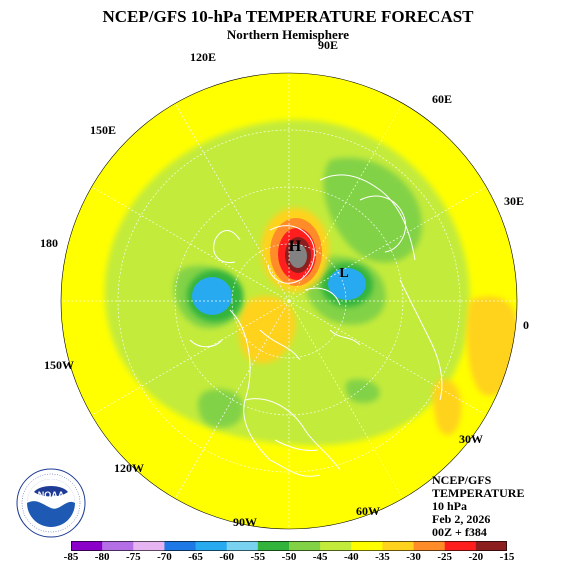 This screenshot has width=576, height=576. What do you see at coordinates (49, 243) in the screenshot?
I see `lon-label-180: 180` at bounding box center [49, 243].